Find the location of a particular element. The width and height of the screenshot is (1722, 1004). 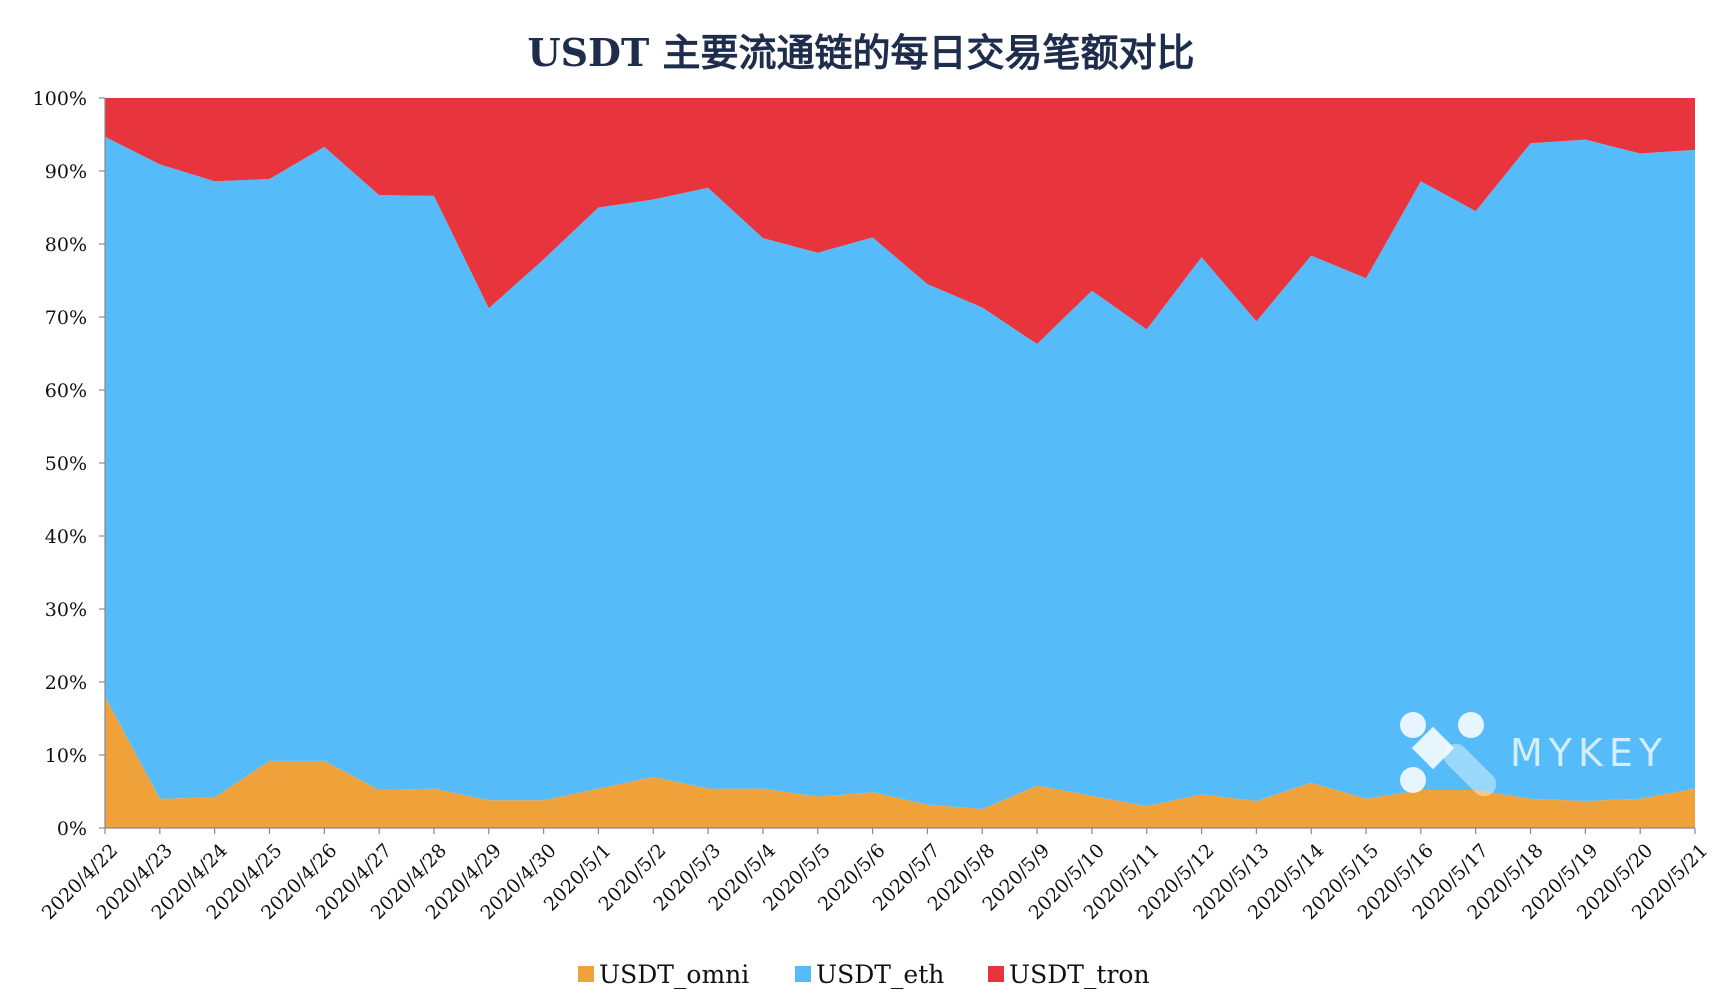

area-series-USDT_omni is located at coordinates (900, 762).